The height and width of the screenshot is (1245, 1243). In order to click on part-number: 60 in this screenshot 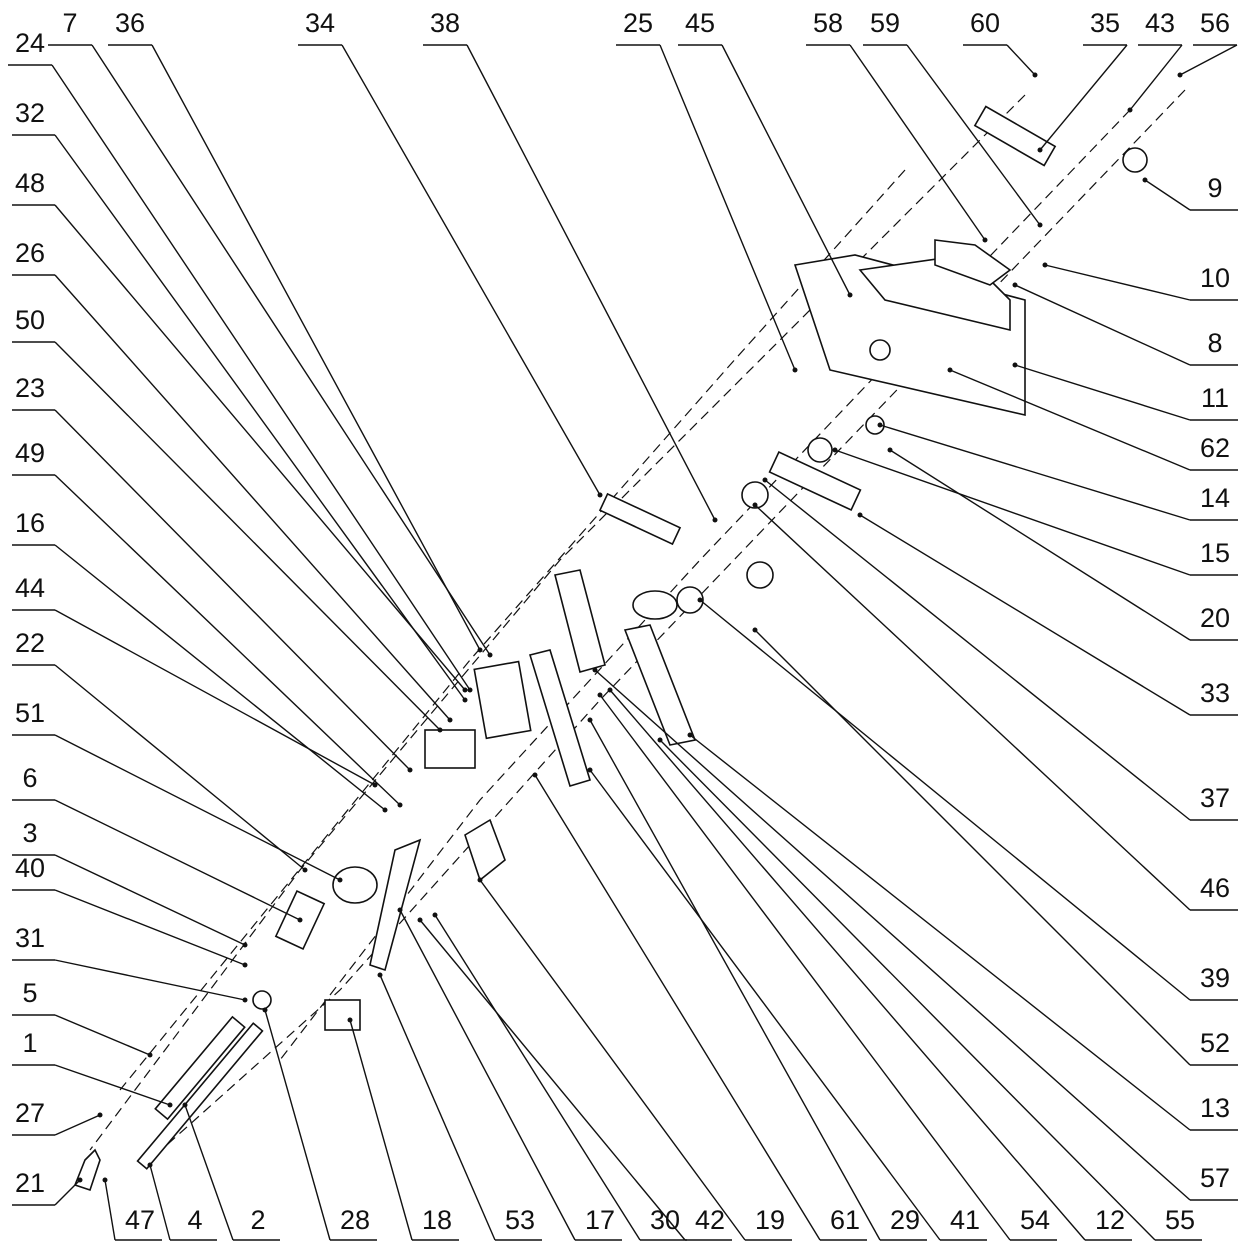, I will do `click(985, 23)`.